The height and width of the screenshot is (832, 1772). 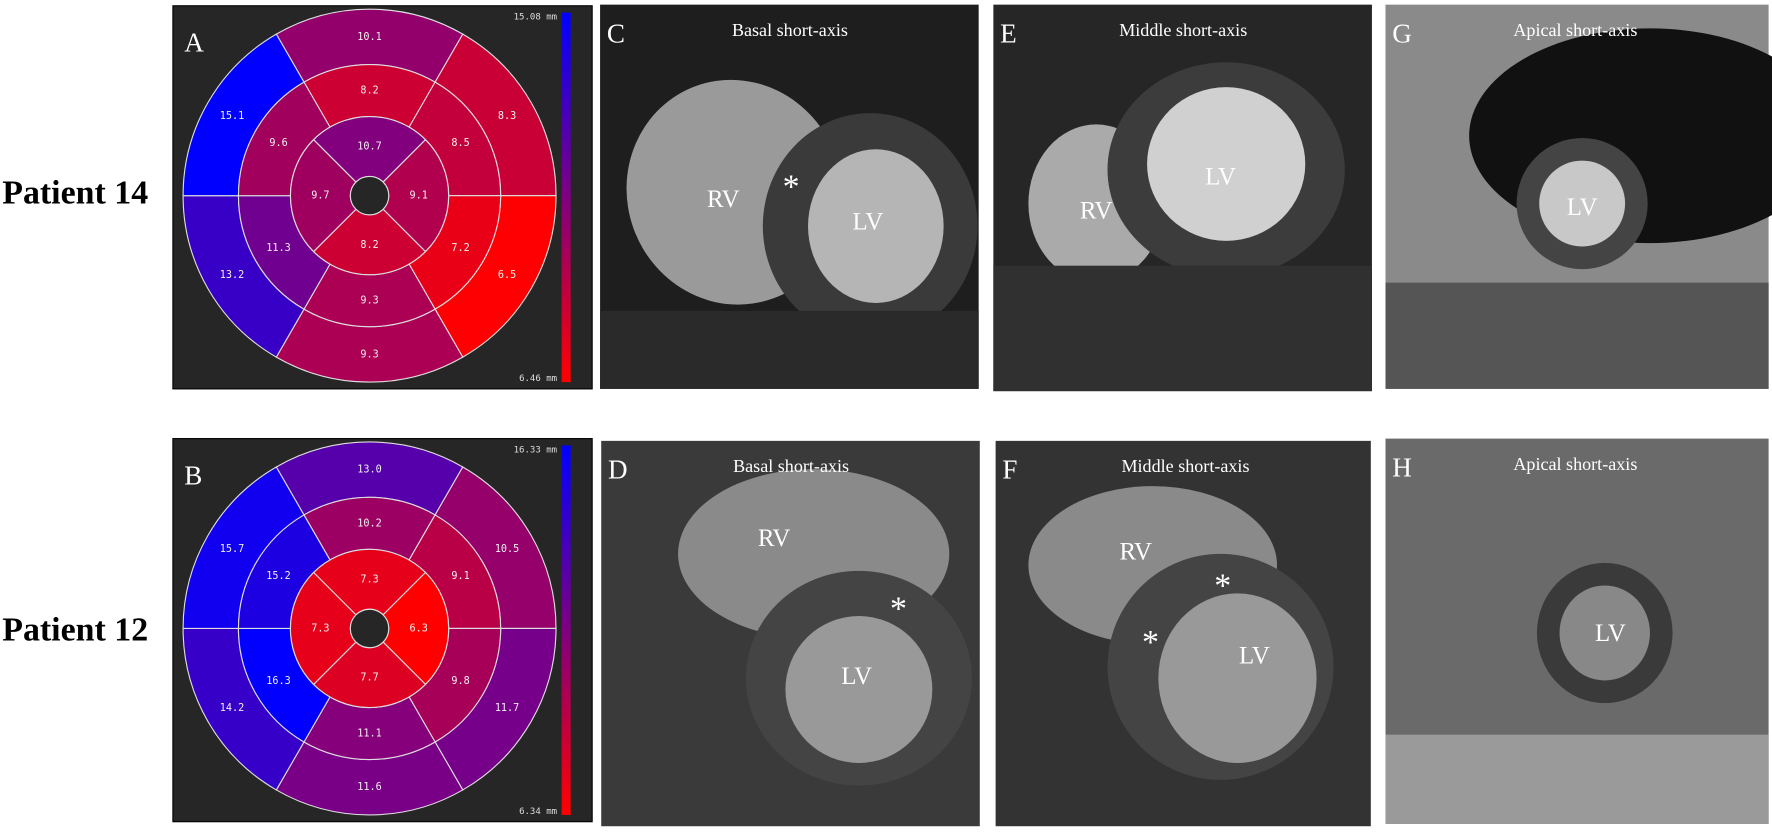 I want to click on segment-value: 15.2, so click(x=278, y=576).